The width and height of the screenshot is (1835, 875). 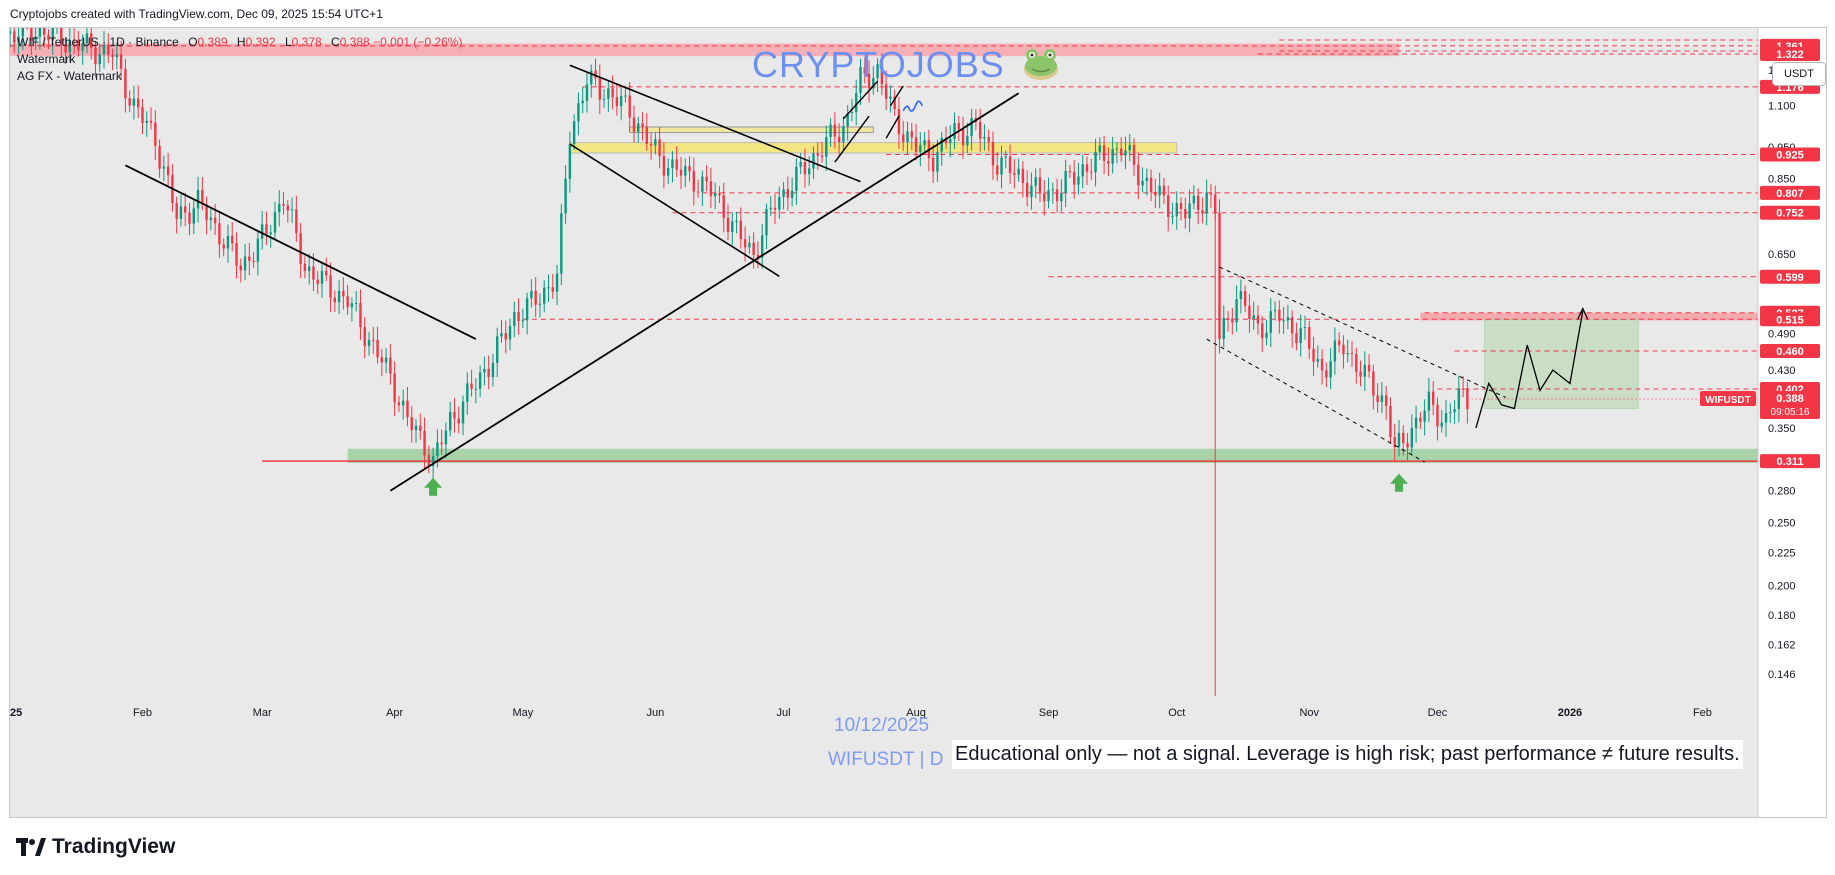 I want to click on channel-bottom, so click(x=674, y=210).